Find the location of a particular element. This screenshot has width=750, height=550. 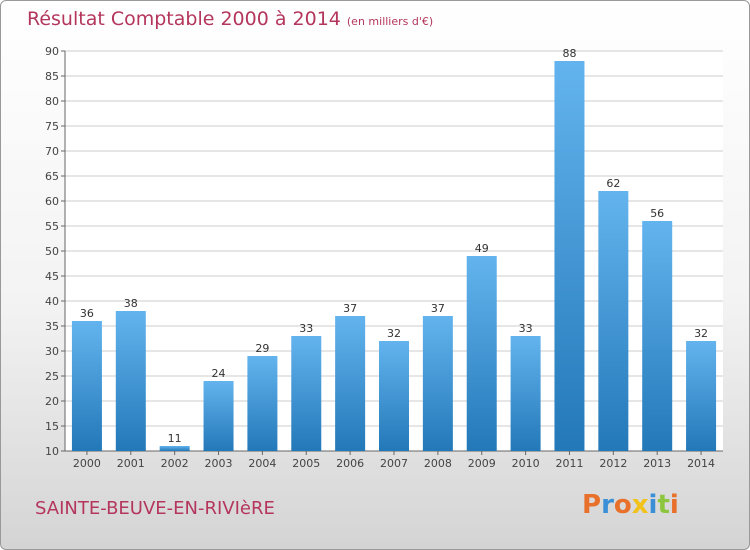

x-tick-label: 2013 is located at coordinates (657, 463).